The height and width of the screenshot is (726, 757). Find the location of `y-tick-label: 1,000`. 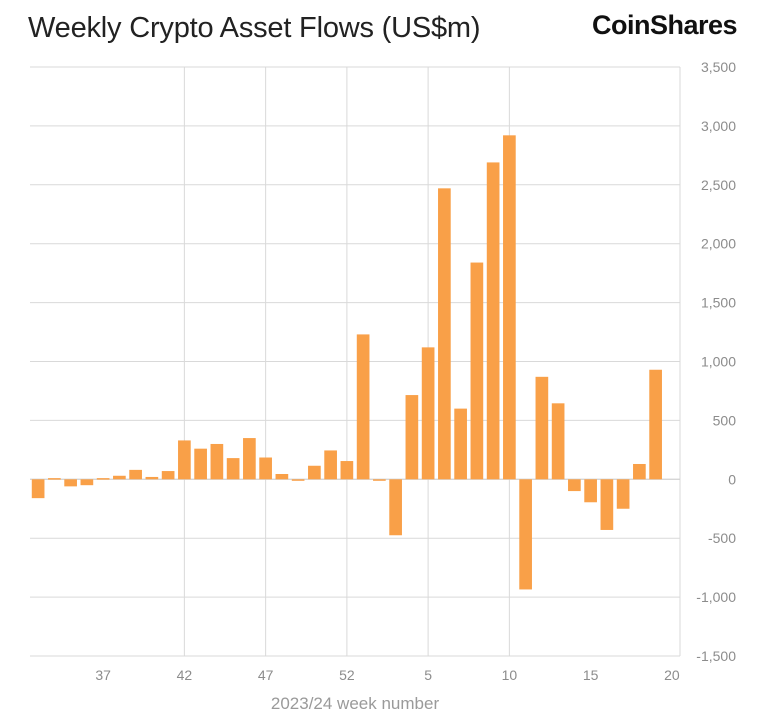

y-tick-label: 1,000 is located at coordinates (718, 362).